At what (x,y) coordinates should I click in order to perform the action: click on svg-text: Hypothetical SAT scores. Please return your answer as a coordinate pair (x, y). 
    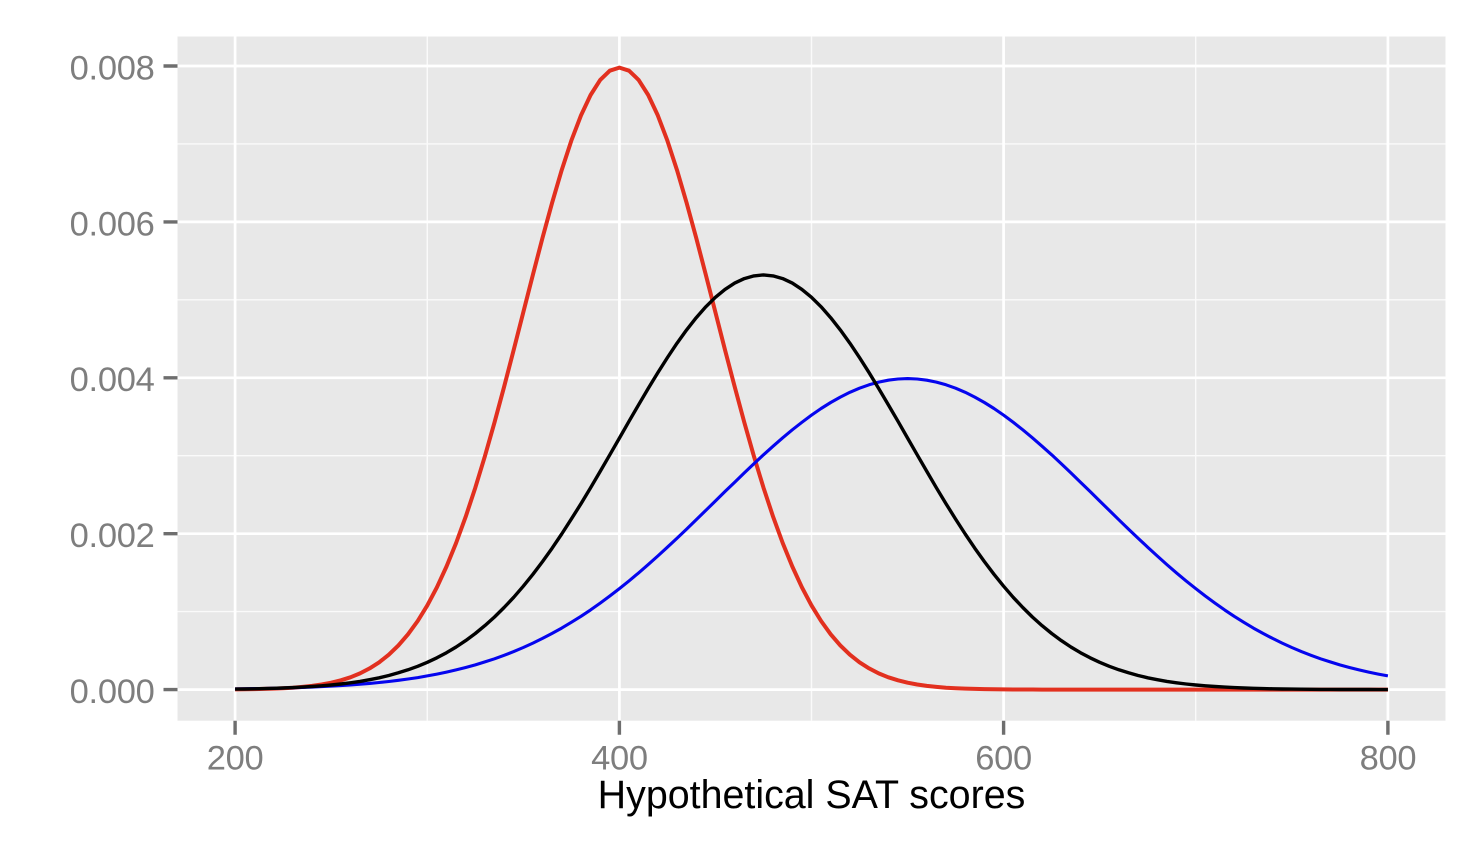
    Looking at the image, I should click on (812, 795).